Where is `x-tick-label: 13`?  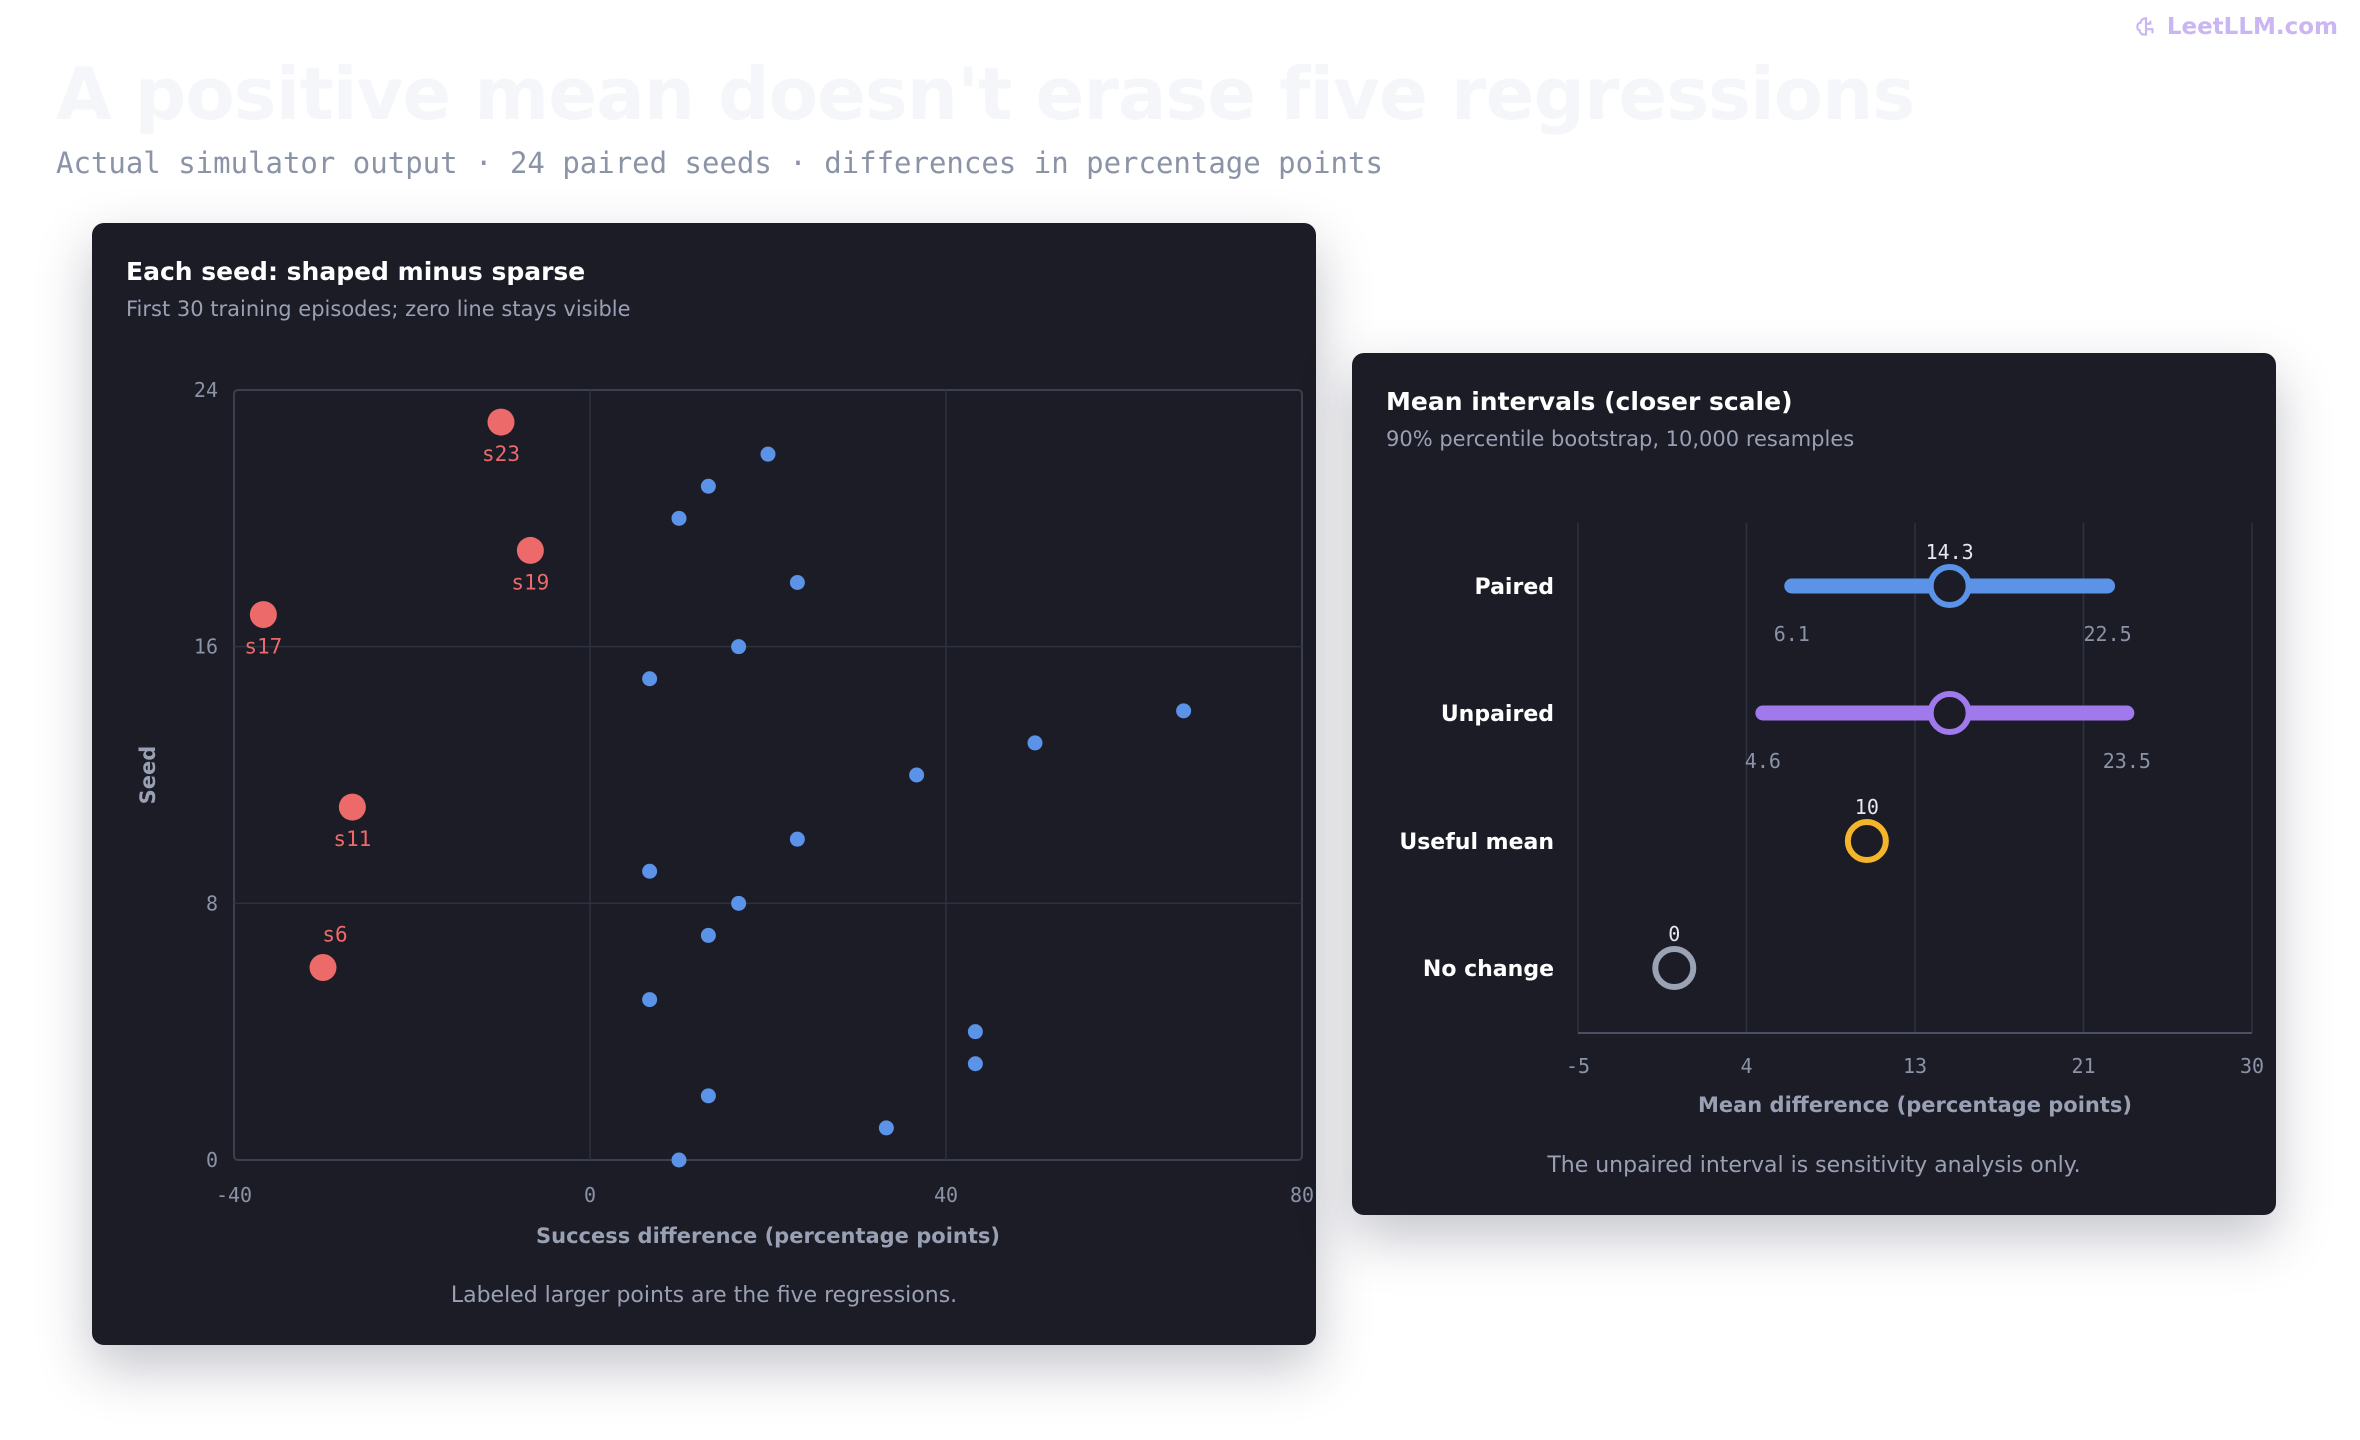 x-tick-label: 13 is located at coordinates (1915, 1066).